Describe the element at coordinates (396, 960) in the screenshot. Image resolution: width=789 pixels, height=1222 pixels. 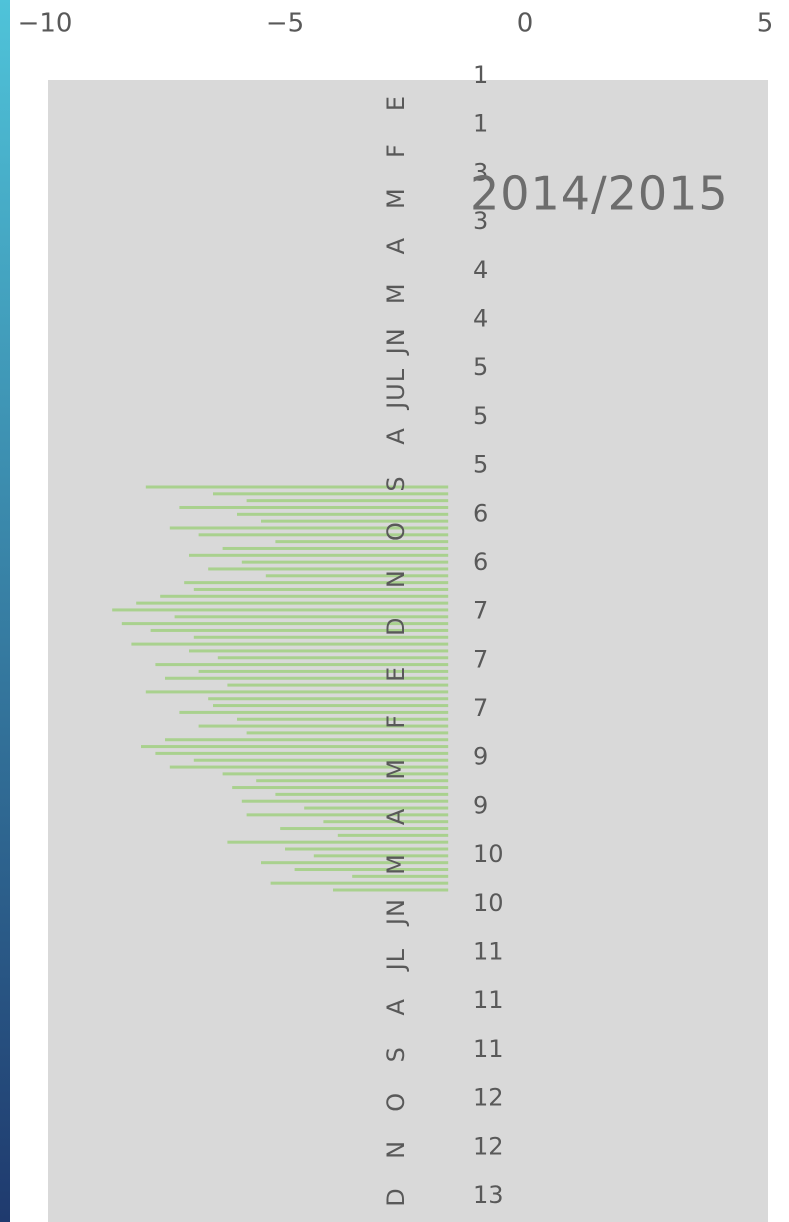
I see `category-label: JL` at that location.